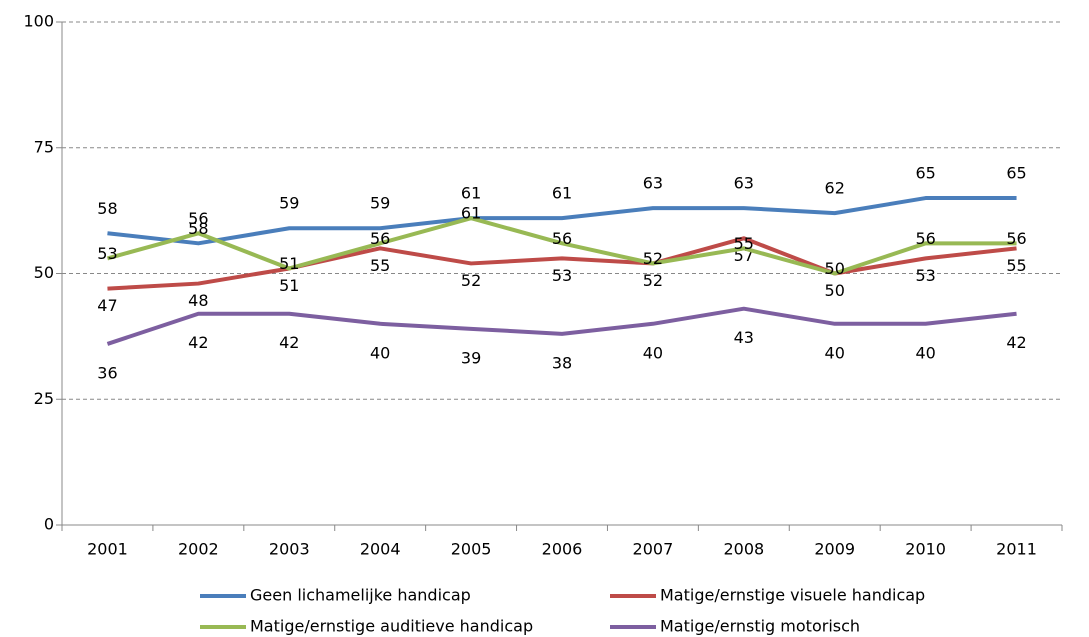 The height and width of the screenshot is (637, 1089). Describe the element at coordinates (834, 549) in the screenshot. I see `x-tick-label: 2009` at that location.